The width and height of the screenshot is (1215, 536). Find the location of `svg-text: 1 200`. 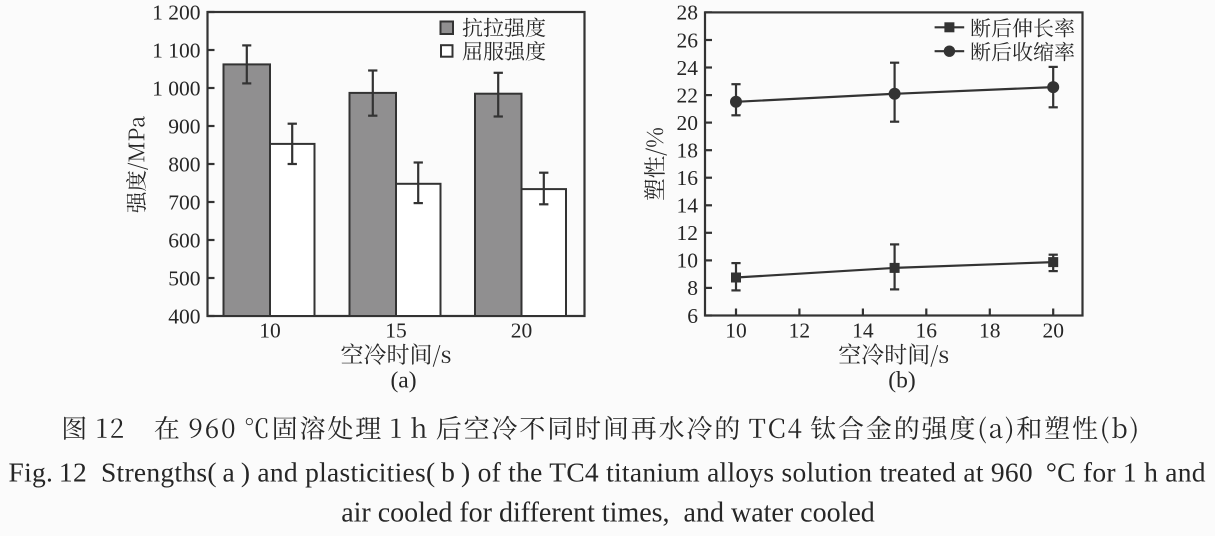

svg-text: 1 200 is located at coordinates (176, 12).